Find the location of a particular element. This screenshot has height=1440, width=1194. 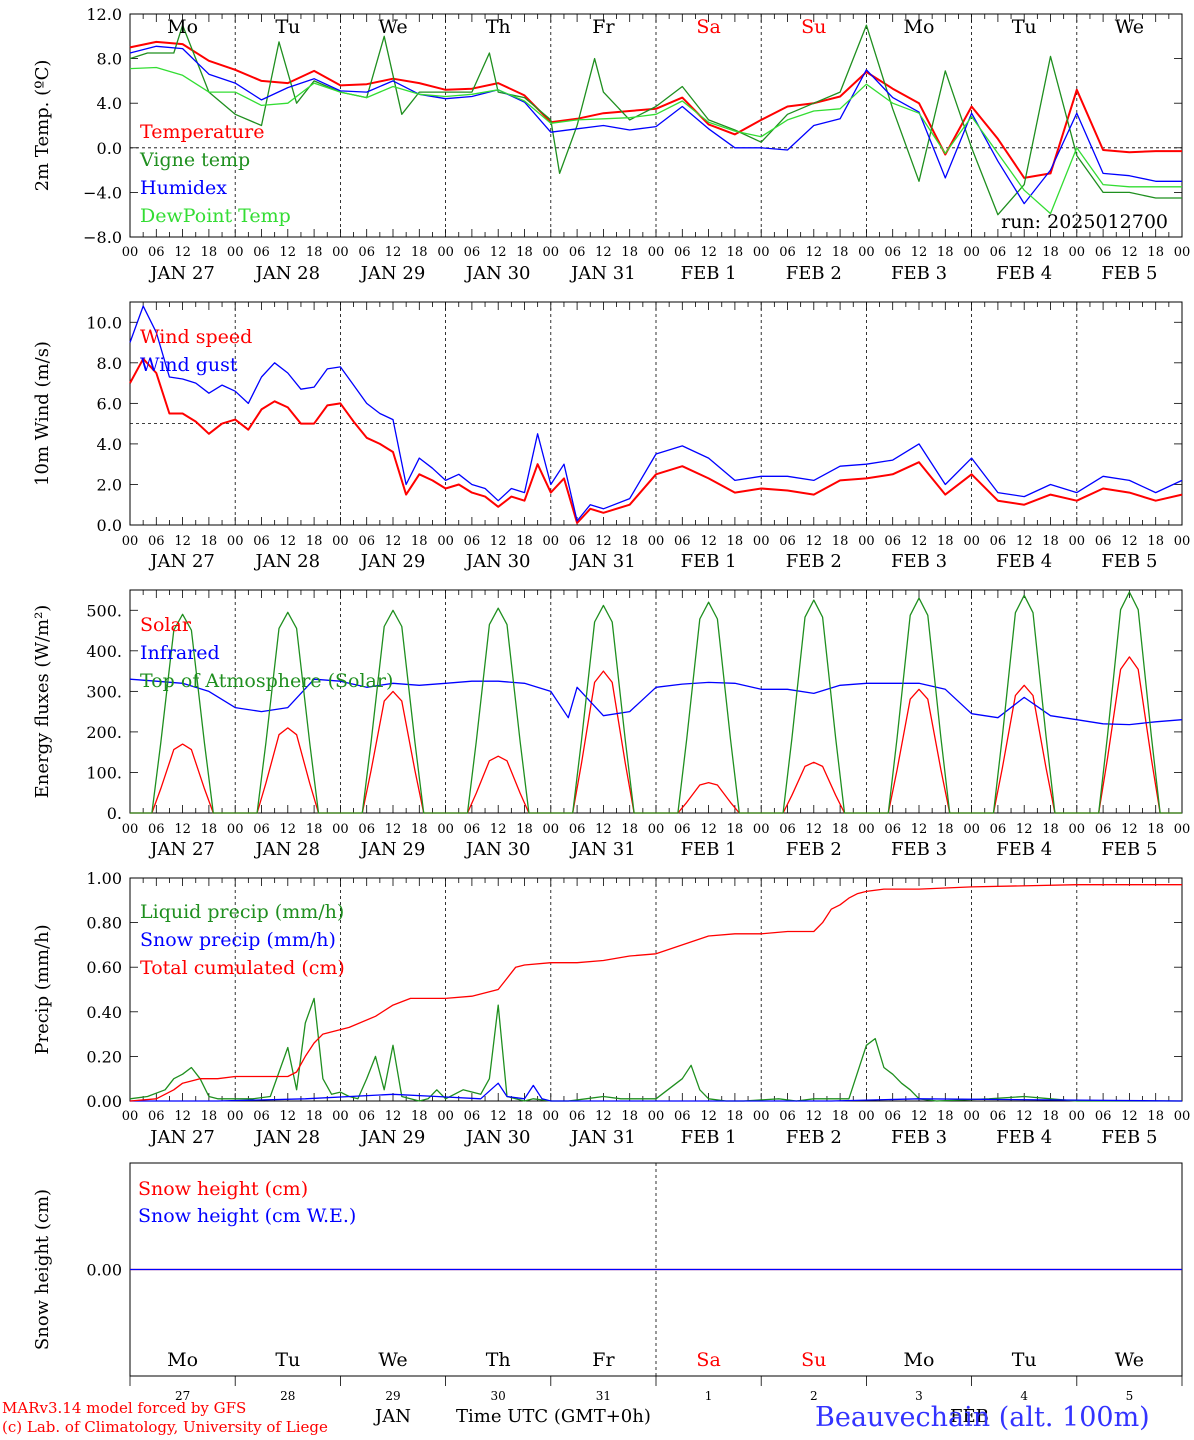

series-line-temperature is located at coordinates (655, 109).